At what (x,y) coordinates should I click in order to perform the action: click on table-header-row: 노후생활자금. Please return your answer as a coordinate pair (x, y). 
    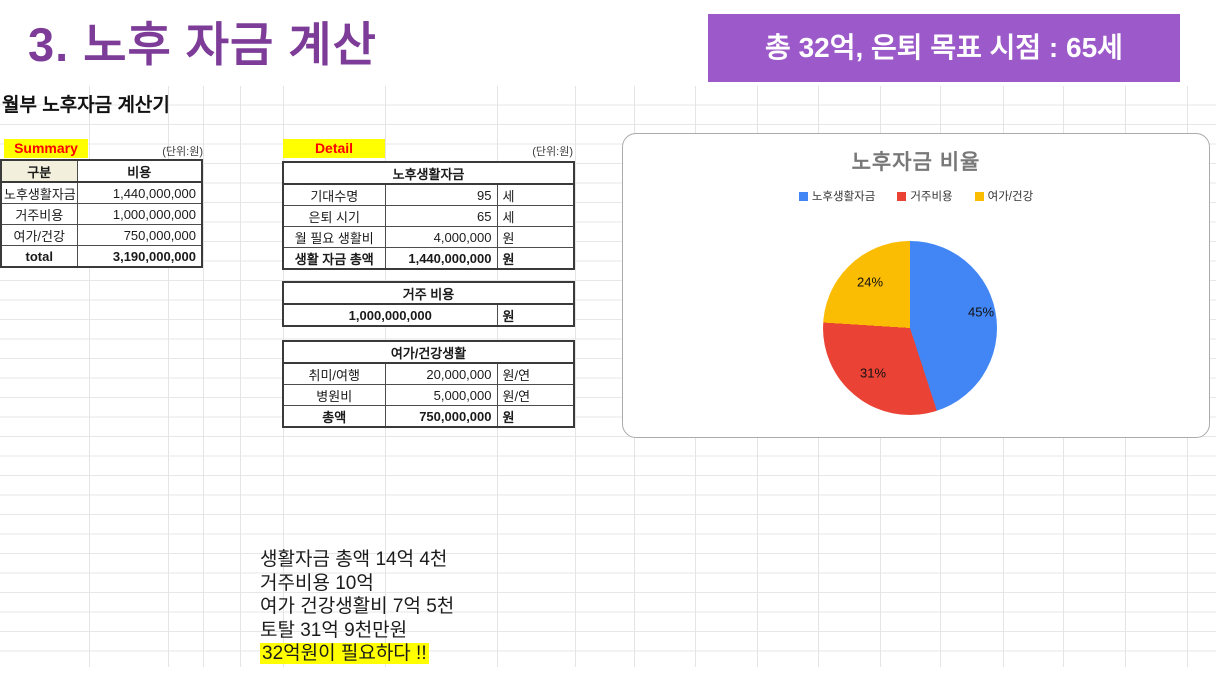
    Looking at the image, I should click on (428, 173).